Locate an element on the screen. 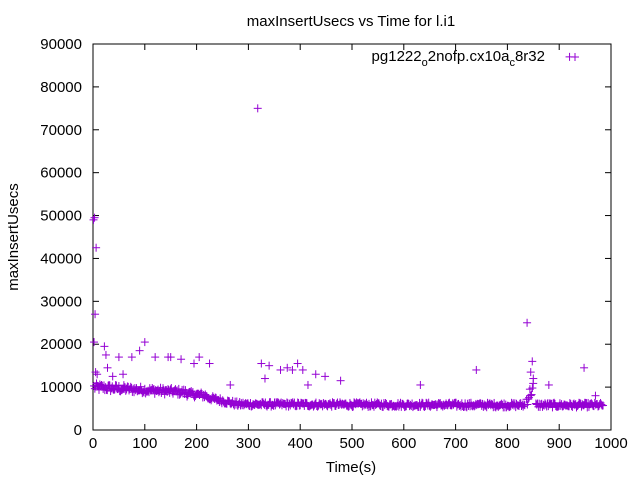  legend-label-sub2: c is located at coordinates (512, 63).